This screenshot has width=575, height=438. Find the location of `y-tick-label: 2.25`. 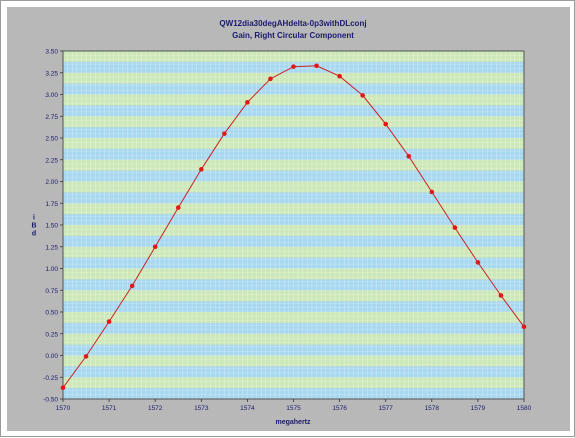

y-tick-label: 2.25 is located at coordinates (51, 160).